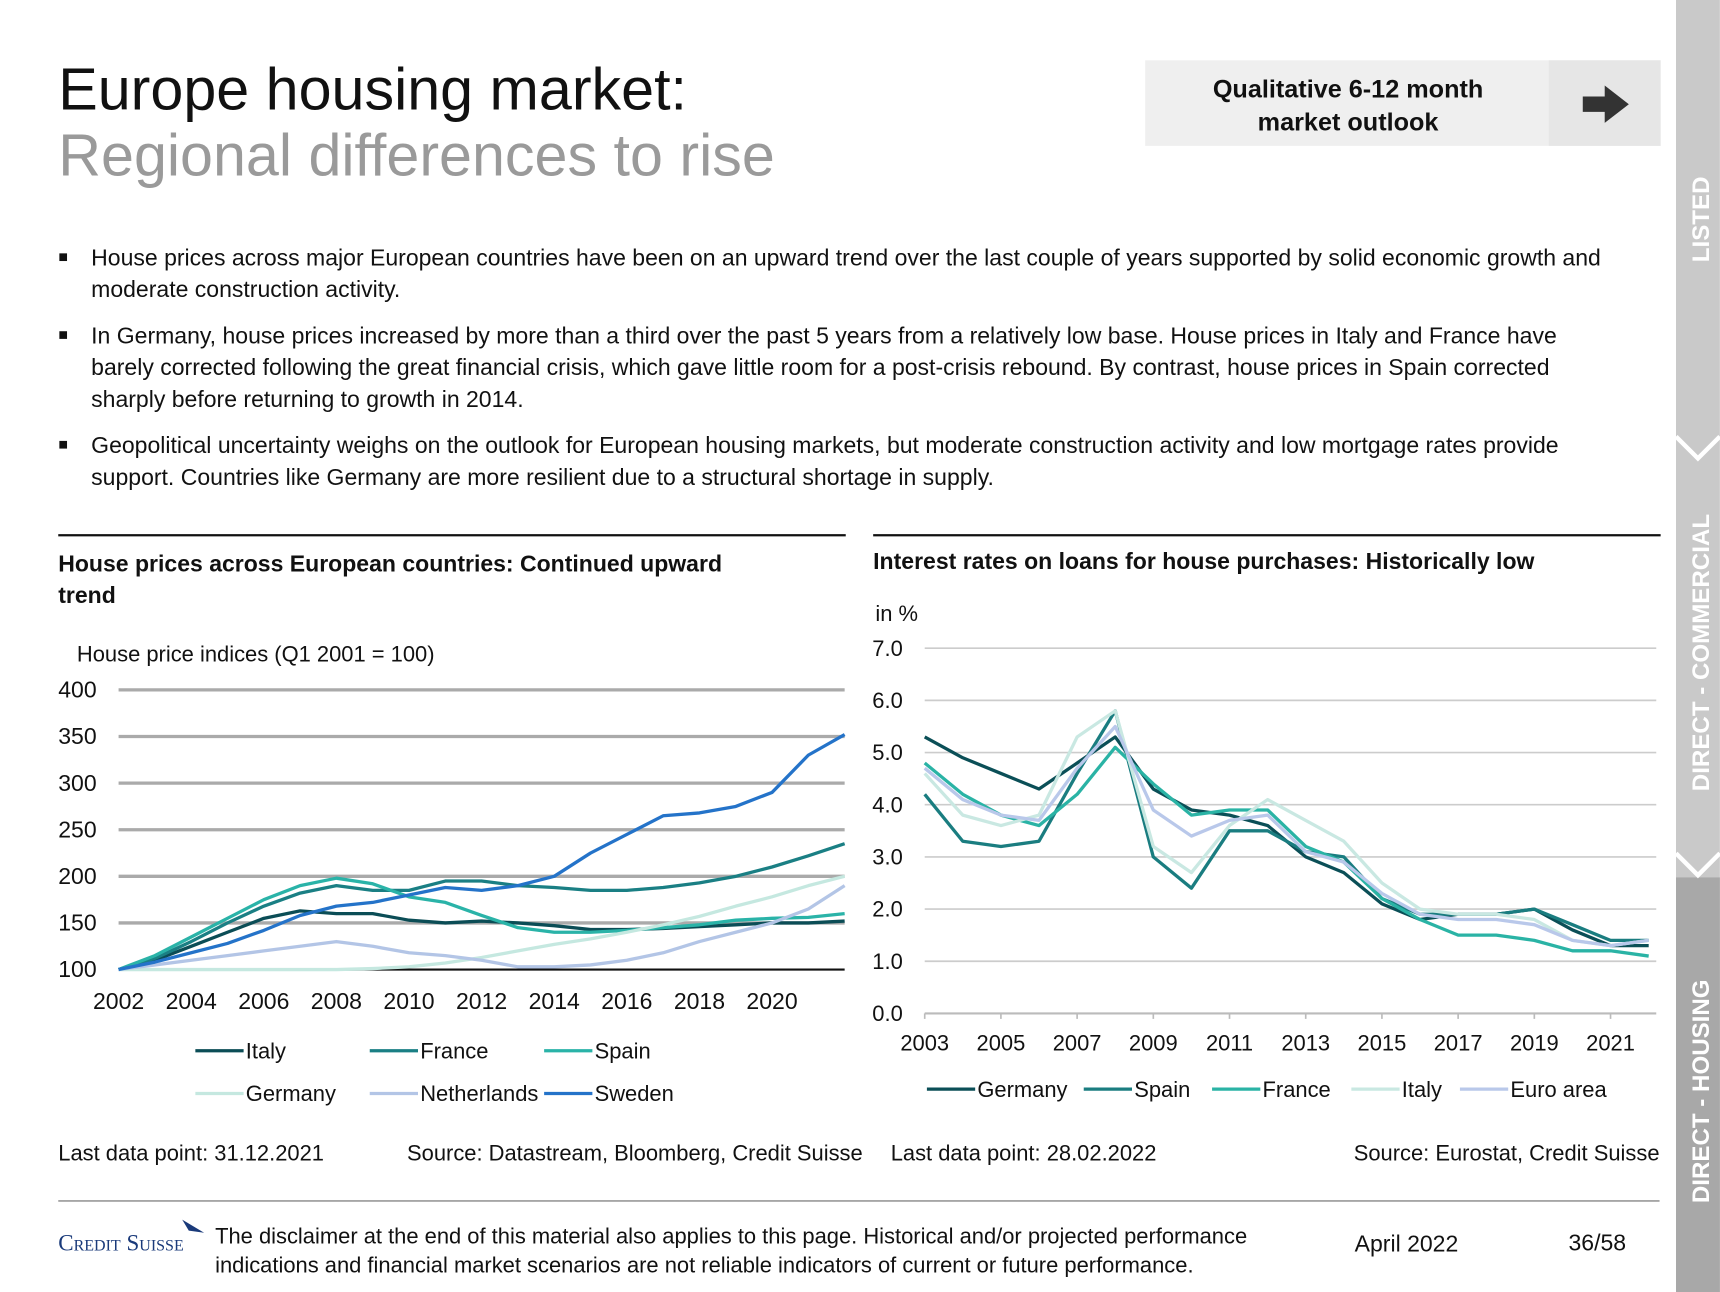  Describe the element at coordinates (1605, 104) in the screenshot. I see `arrow-icon` at that location.